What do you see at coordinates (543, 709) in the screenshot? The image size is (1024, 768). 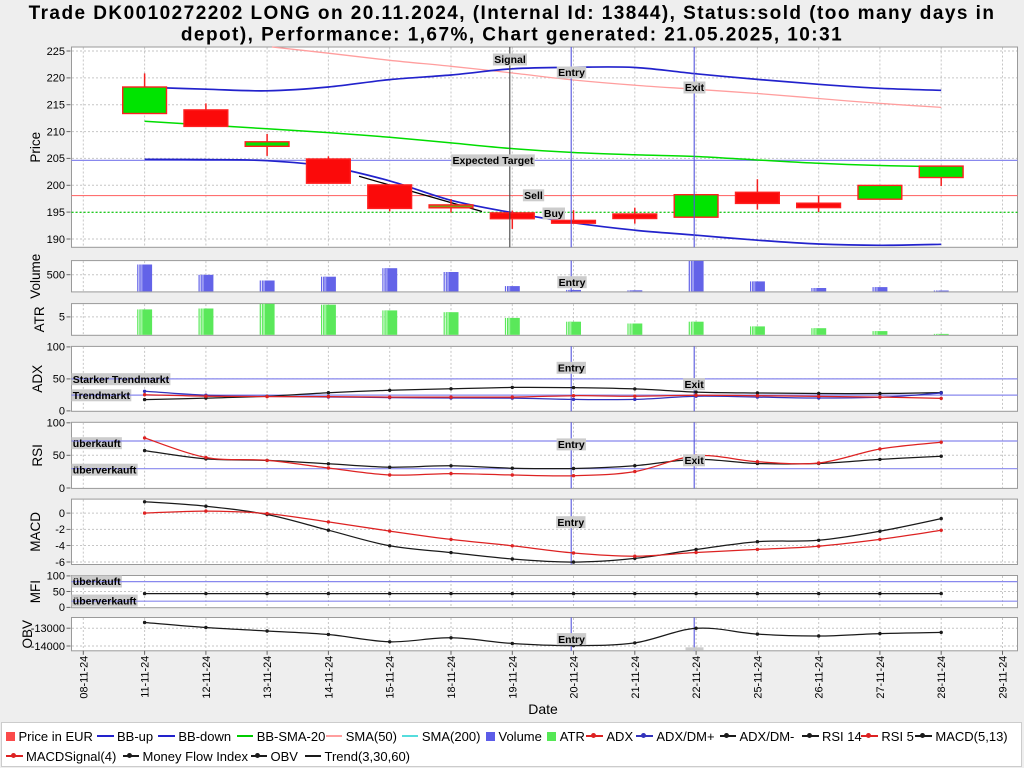 I see `svg-text: Date` at bounding box center [543, 709].